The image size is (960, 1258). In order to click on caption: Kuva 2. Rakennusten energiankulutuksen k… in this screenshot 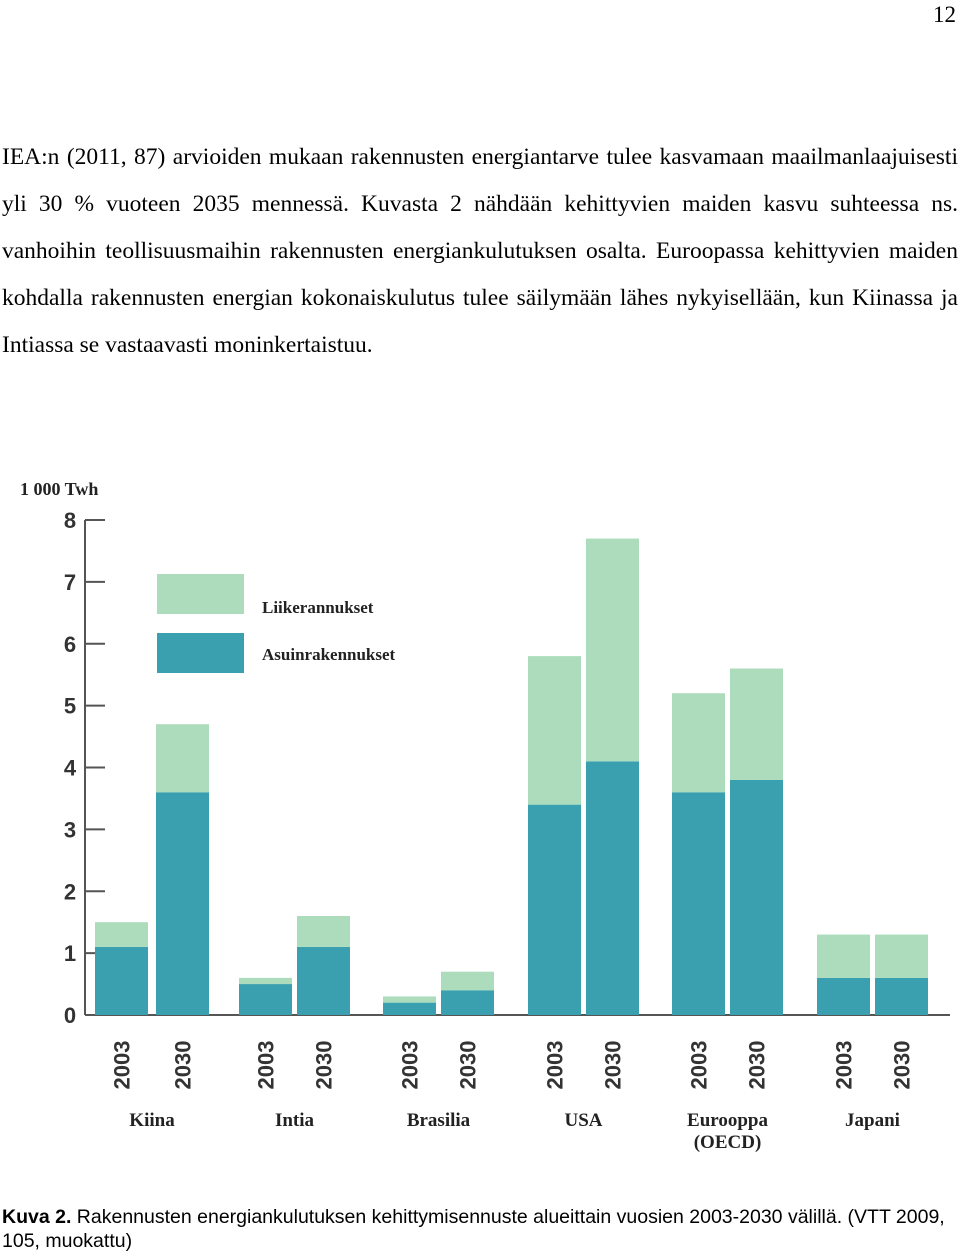, I will do `click(480, 1229)`.